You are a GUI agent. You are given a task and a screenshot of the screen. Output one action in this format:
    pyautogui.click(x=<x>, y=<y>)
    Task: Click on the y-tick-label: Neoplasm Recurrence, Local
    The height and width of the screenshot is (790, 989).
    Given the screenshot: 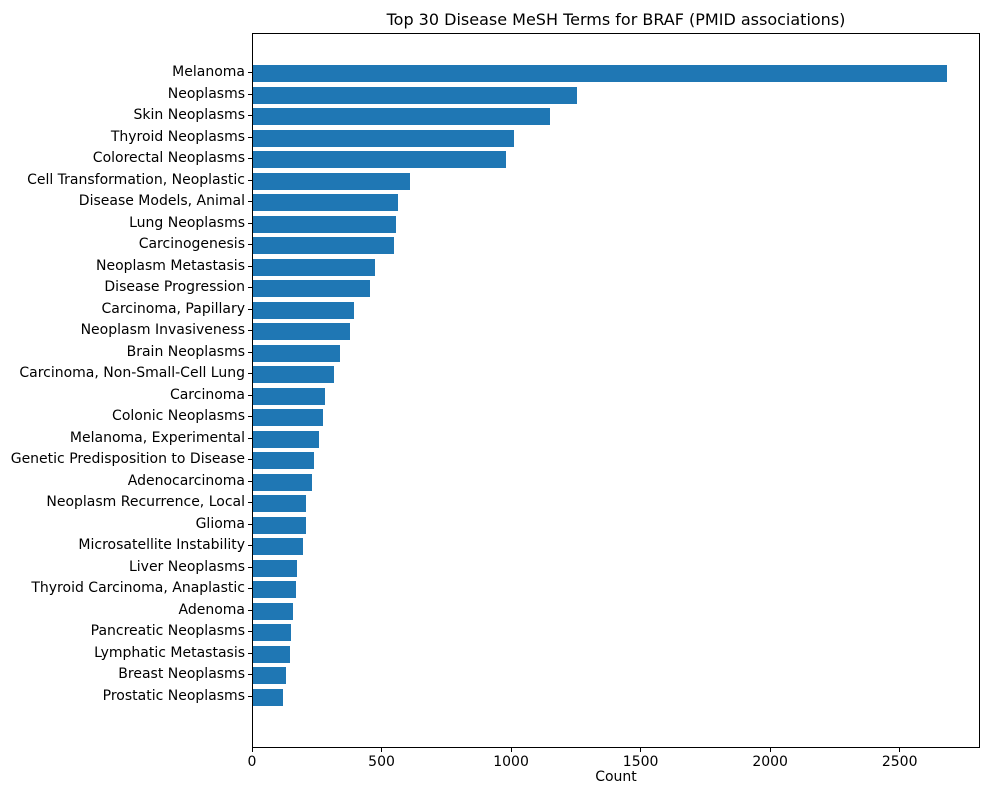 What is the action you would take?
    pyautogui.click(x=145, y=502)
    